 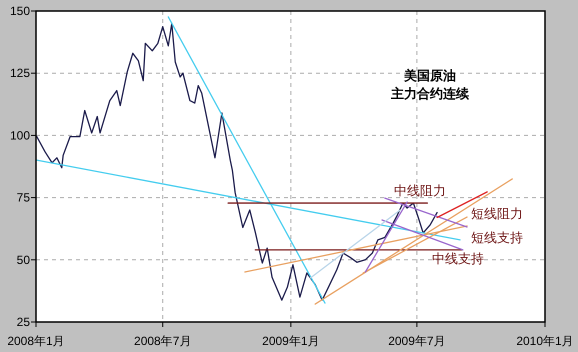 I want to click on annotation: 短线支持, so click(x=497, y=237).